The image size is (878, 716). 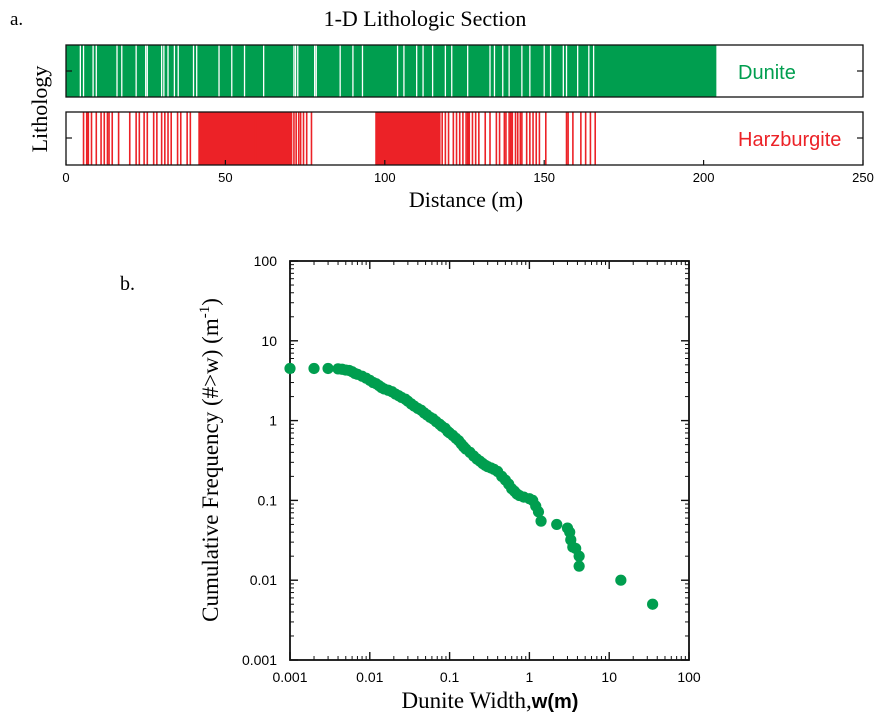 What do you see at coordinates (863, 177) in the screenshot?
I see `panel-a-x-tick-label: 250` at bounding box center [863, 177].